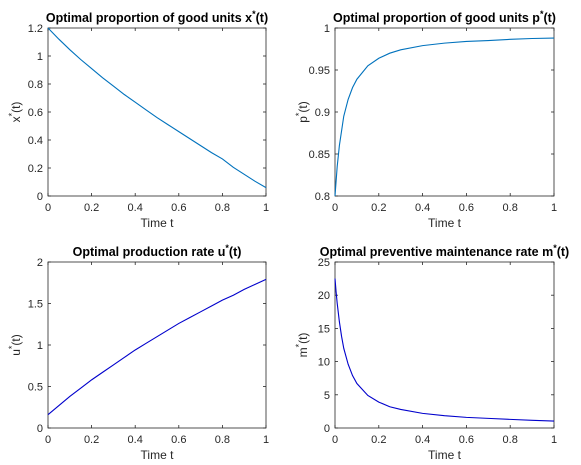 This screenshot has width=581, height=465. I want to click on y-tick-label: 2, so click(40, 263).